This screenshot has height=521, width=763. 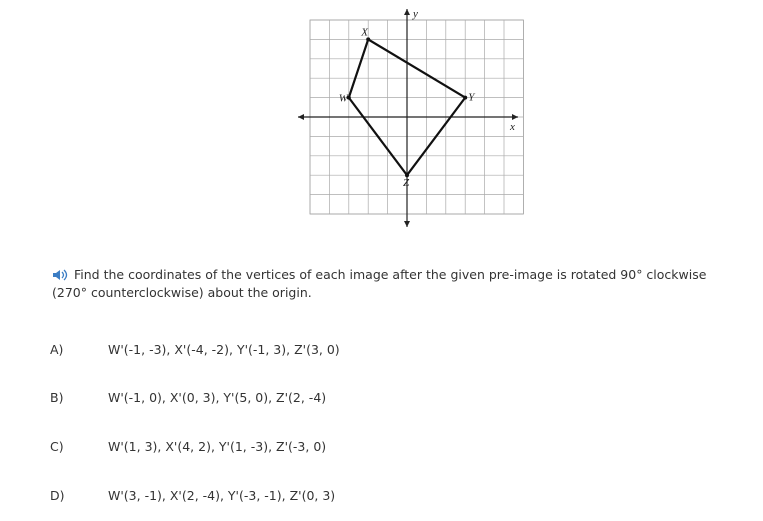 What do you see at coordinates (61, 275) in the screenshot?
I see `audio-icon` at bounding box center [61, 275].